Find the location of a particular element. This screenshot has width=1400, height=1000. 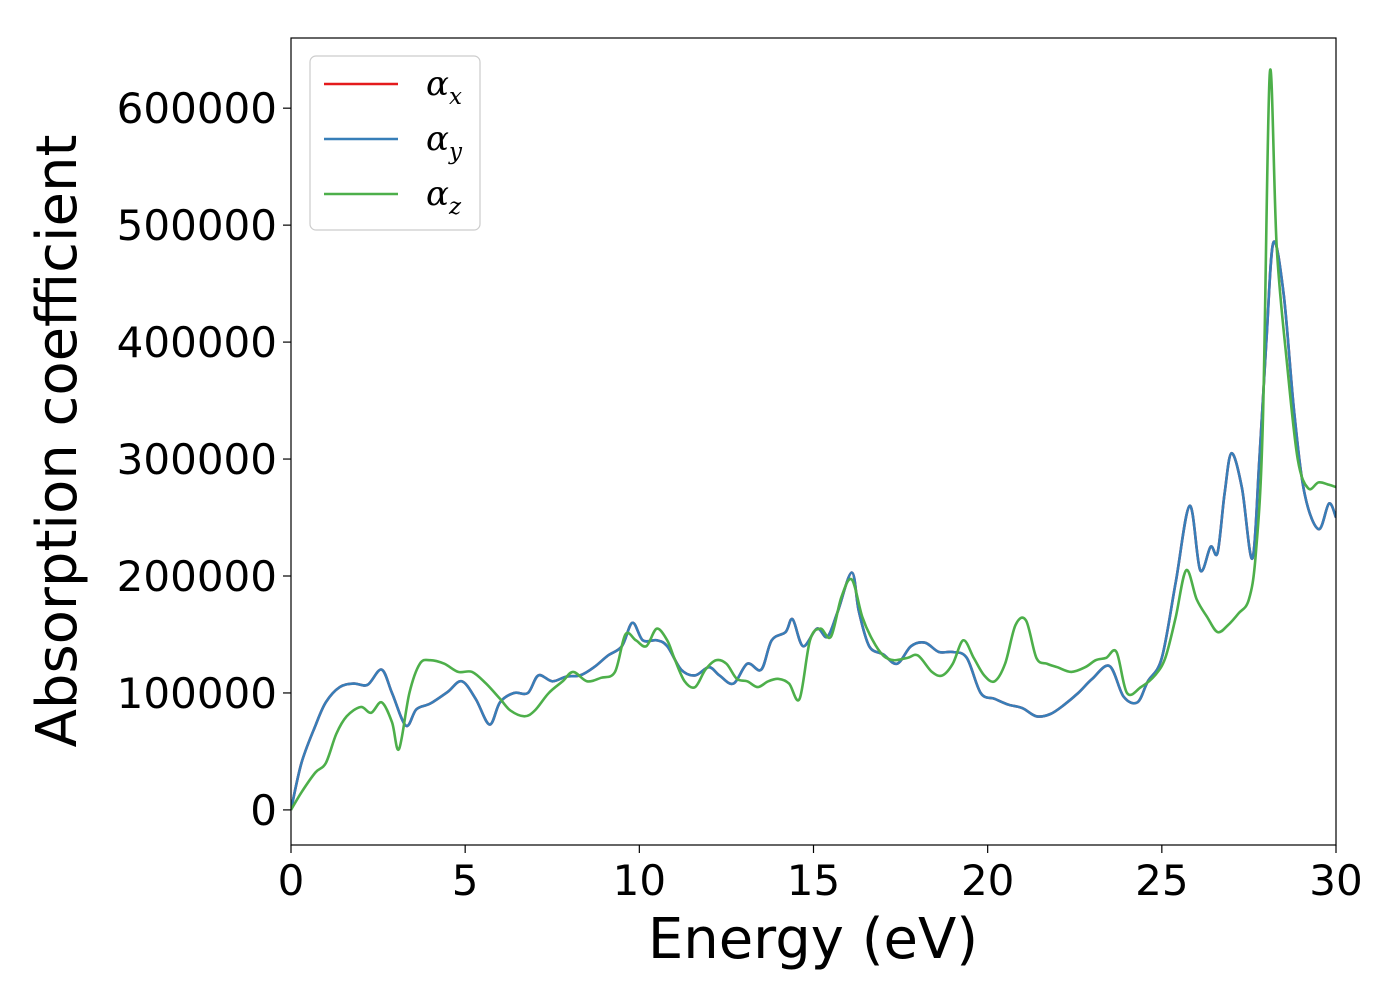

y-tick-label: 300000 is located at coordinates (197, 459).